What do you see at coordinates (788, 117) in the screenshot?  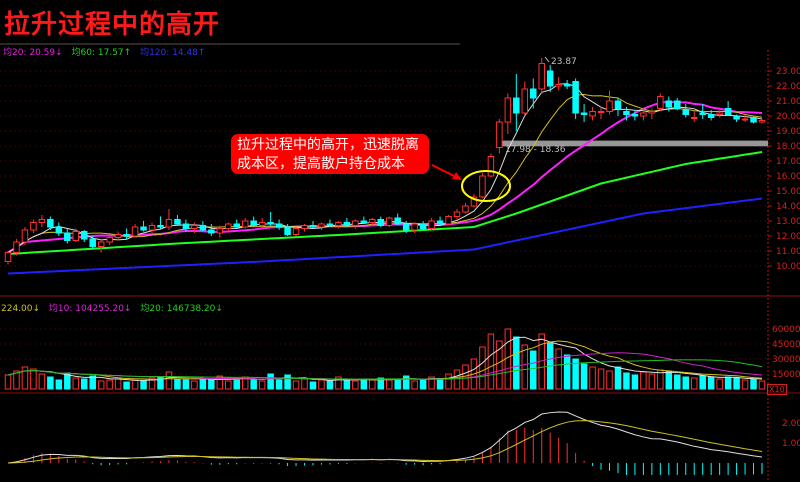 I see `y-tick-label: 20.00` at bounding box center [788, 117].